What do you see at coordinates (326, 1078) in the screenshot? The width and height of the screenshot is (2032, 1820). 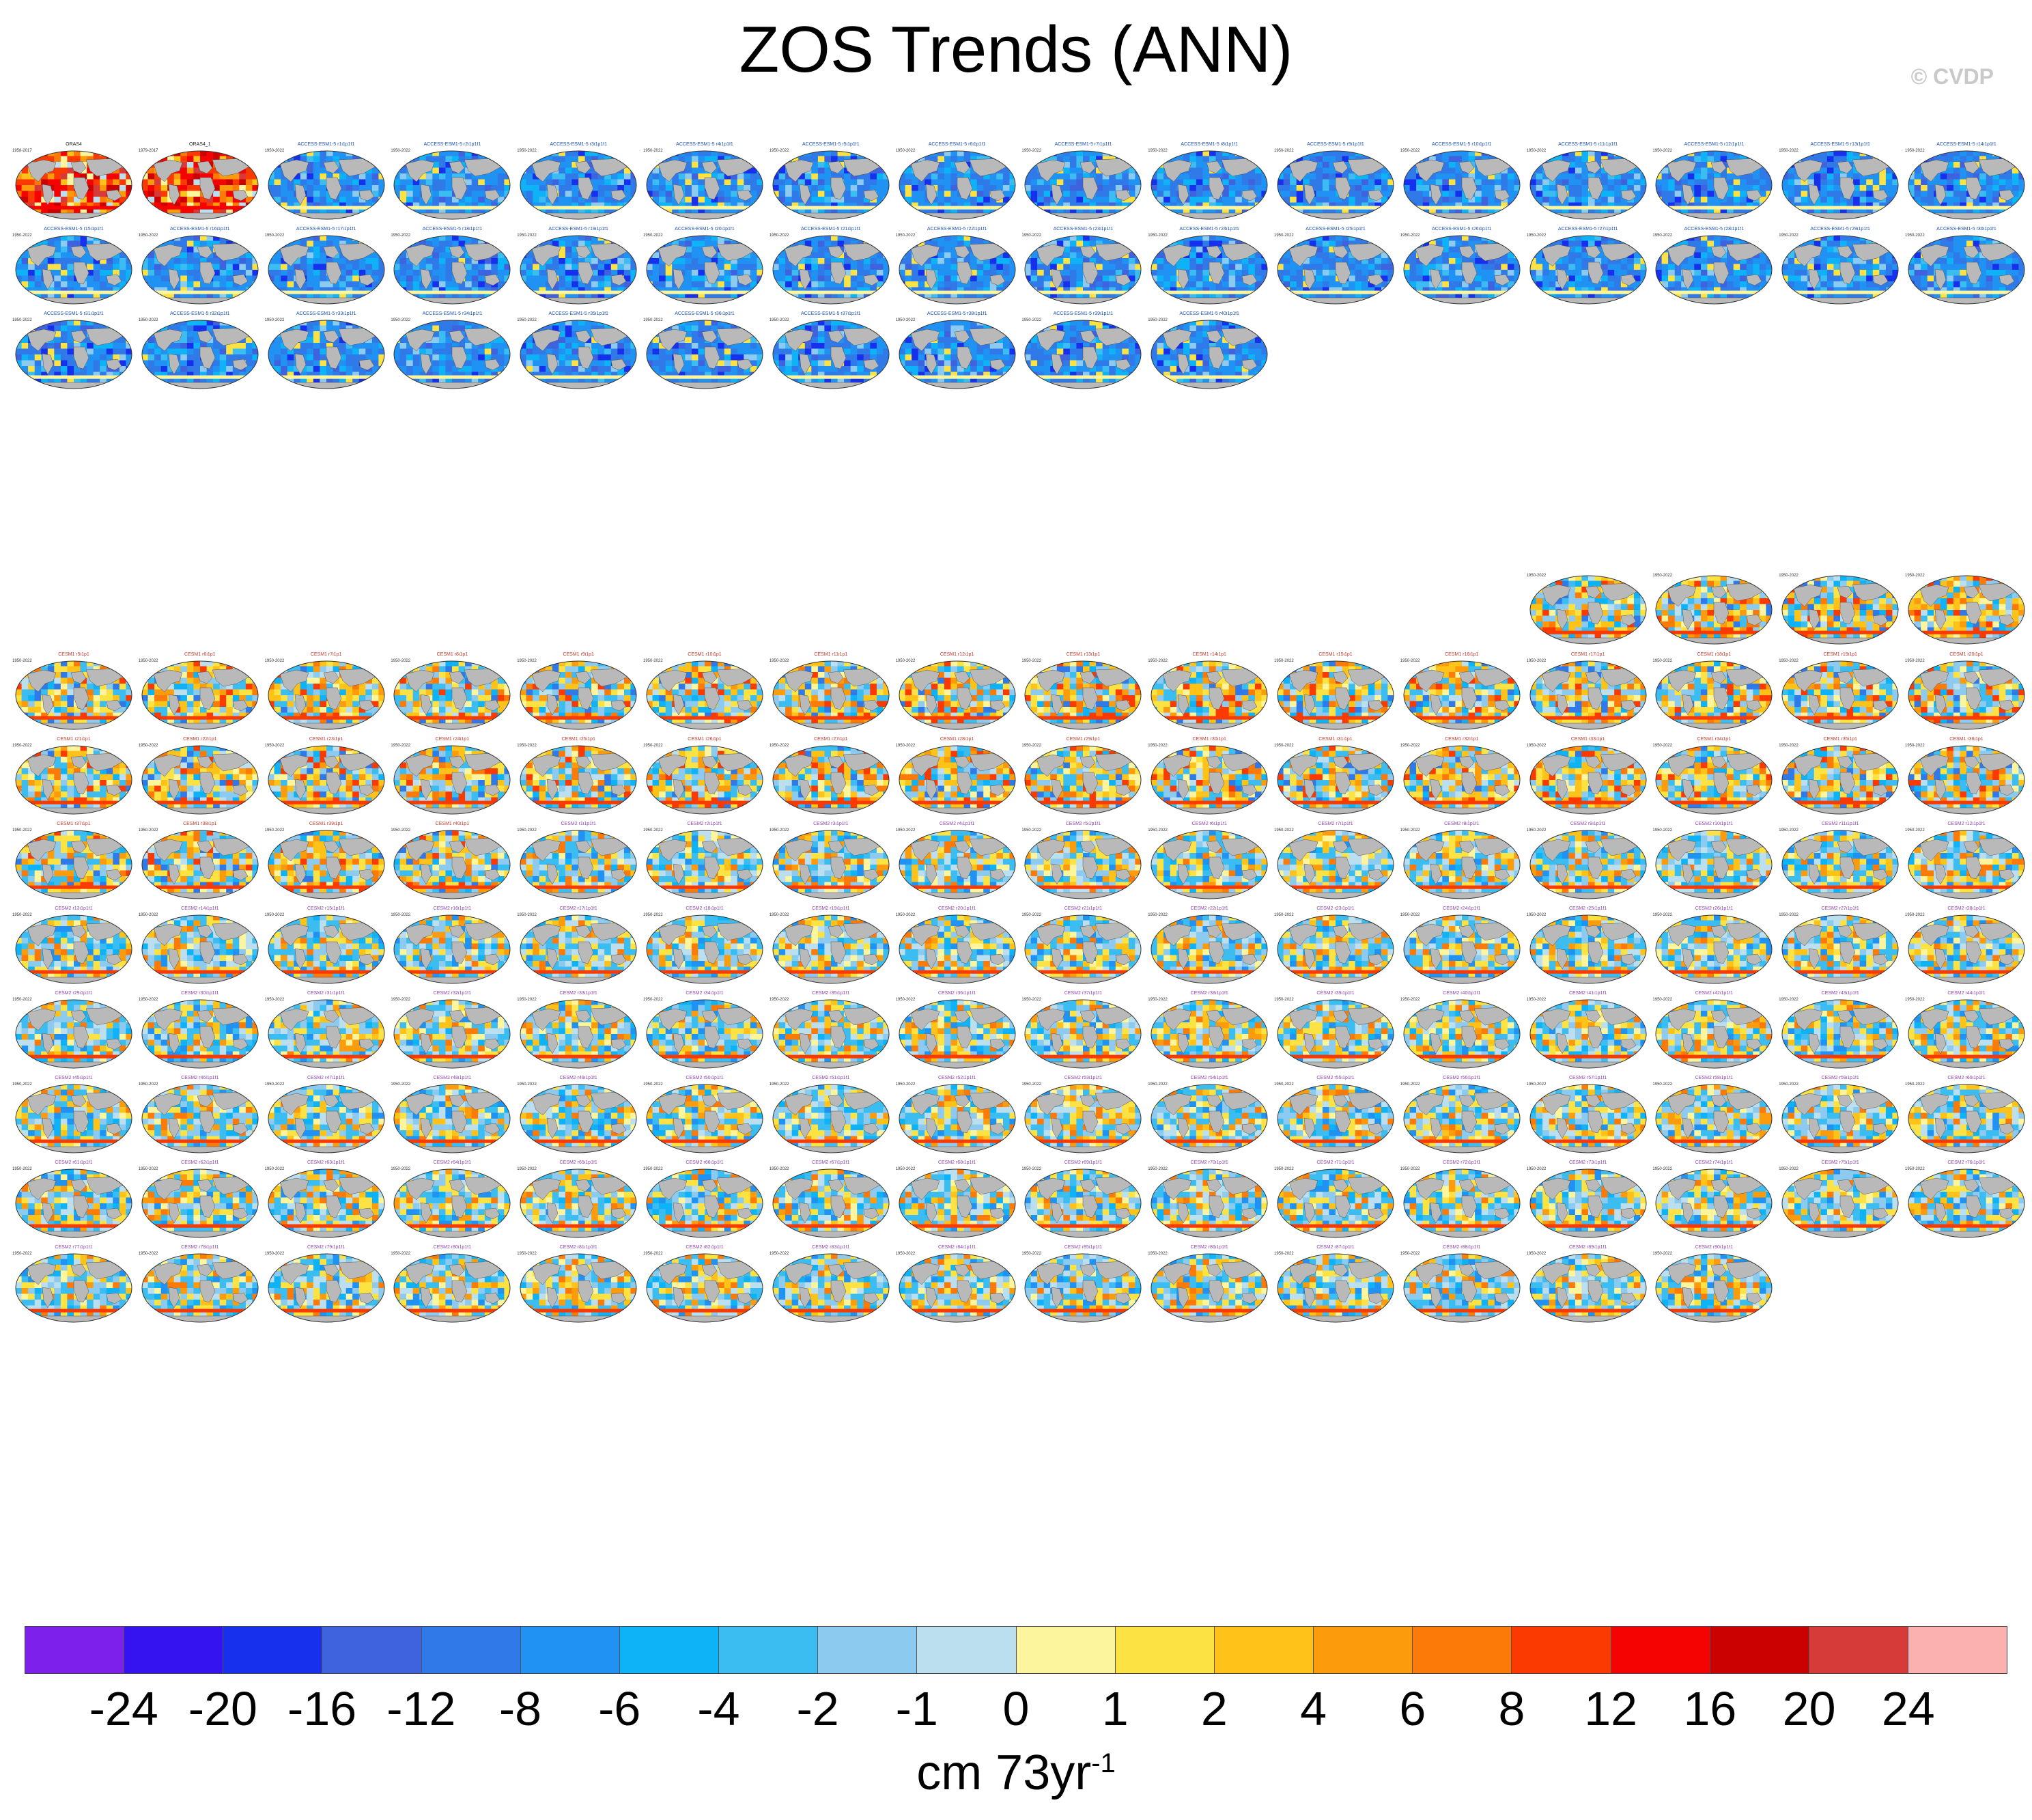 I see `panel-title: CESM2 r47i1p1f1` at bounding box center [326, 1078].